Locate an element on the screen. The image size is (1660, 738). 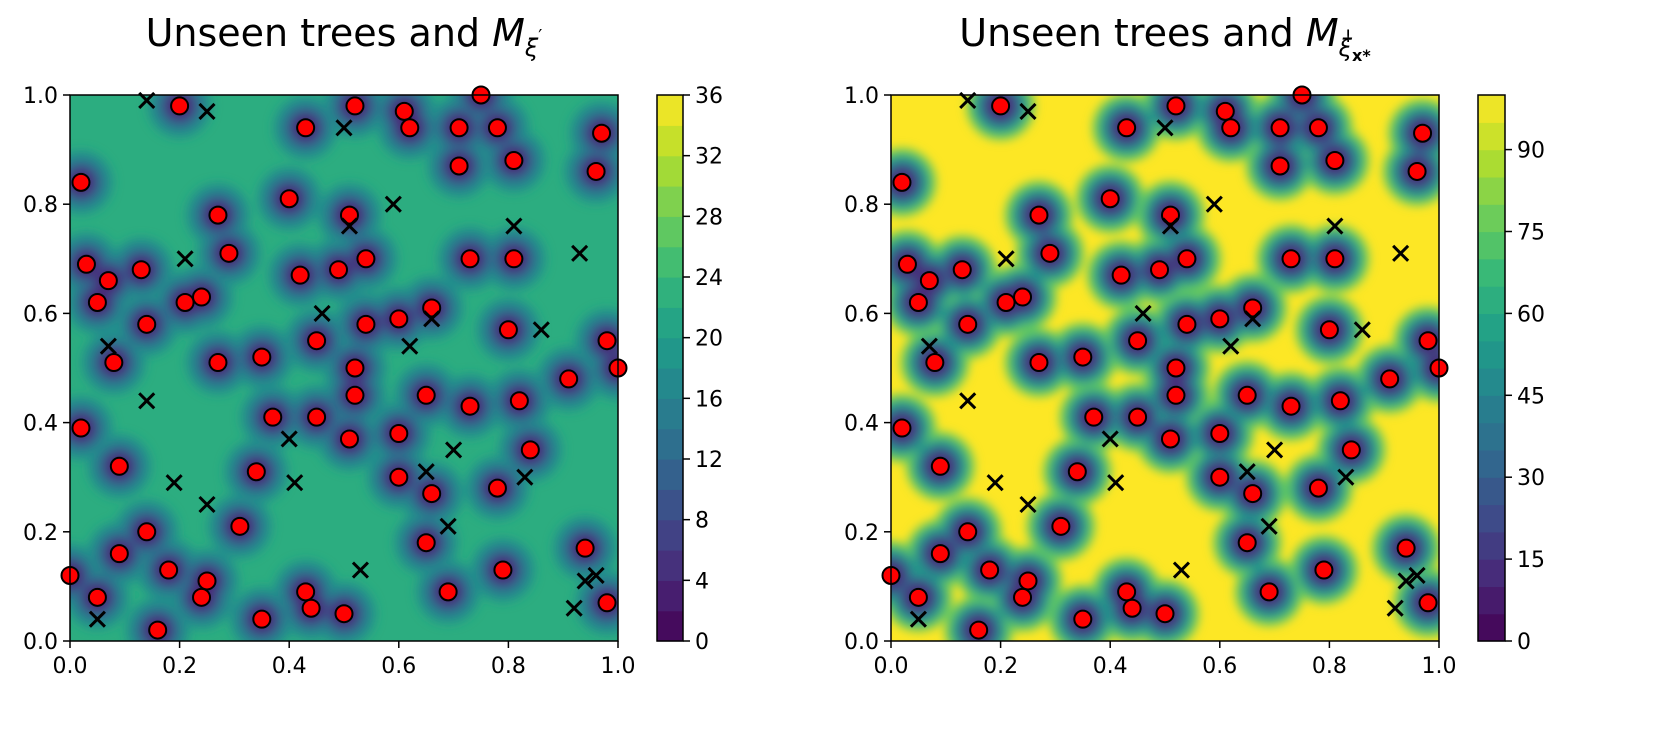
colorbar-tick-label-7: 28 is located at coordinates (709, 217).